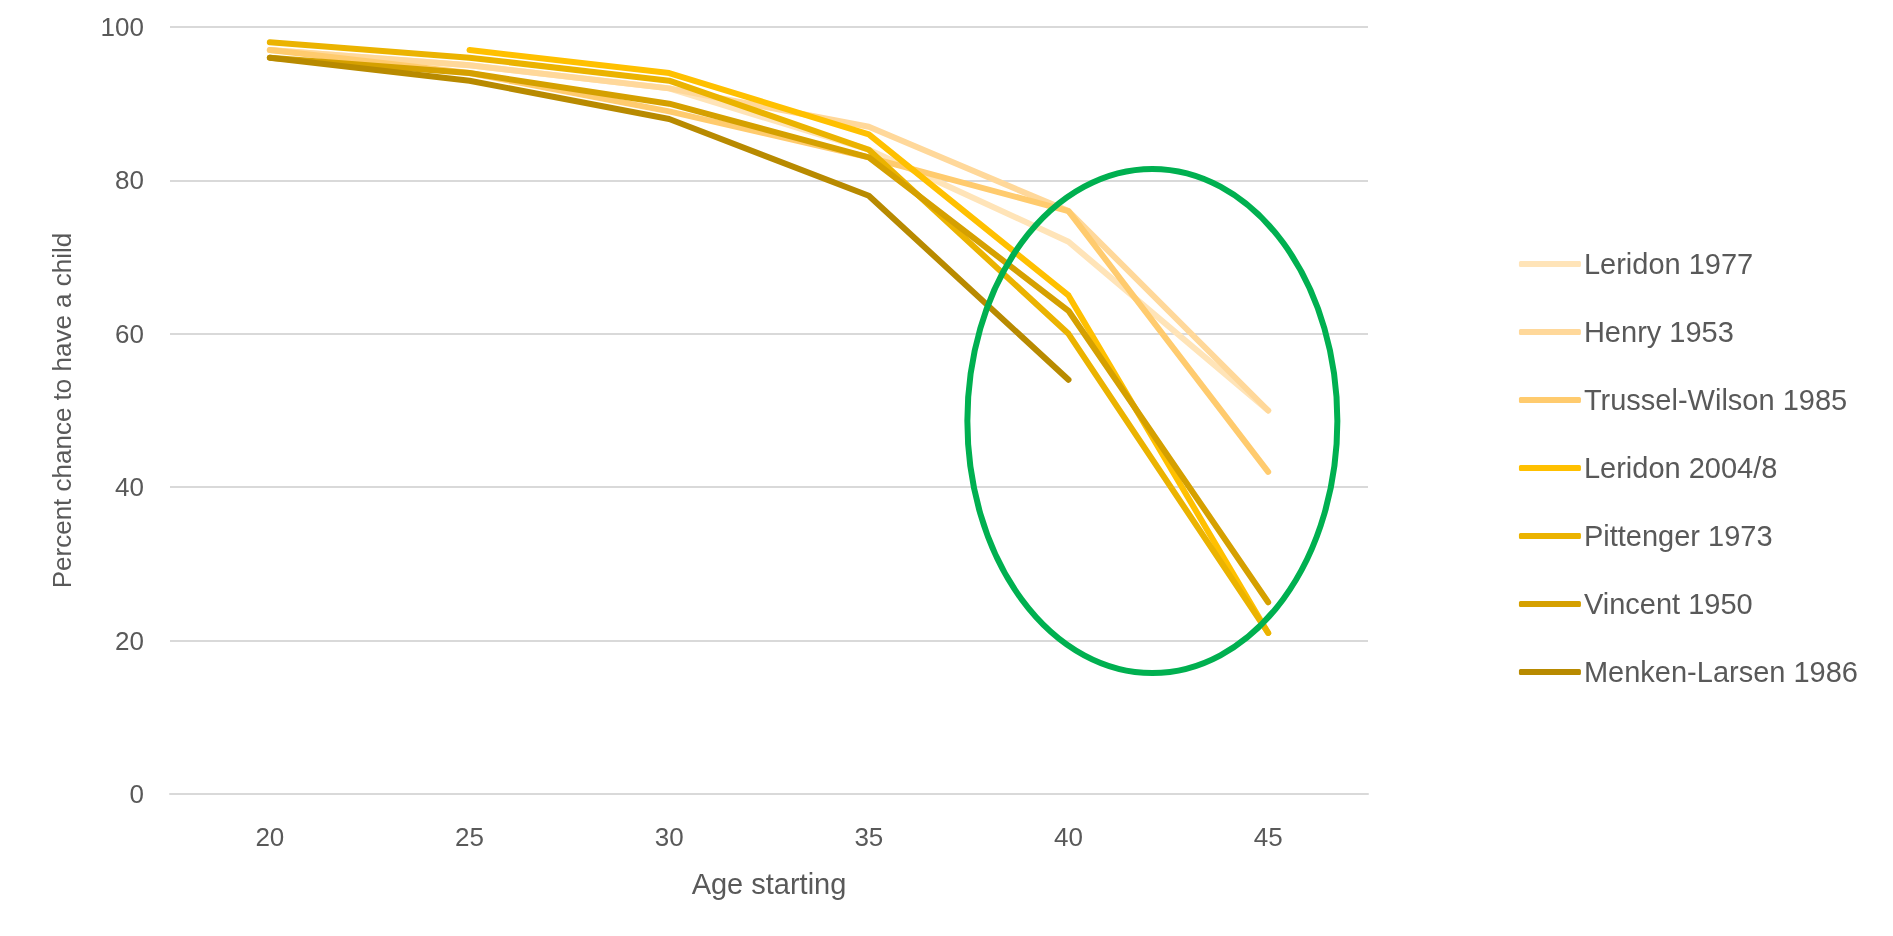  Describe the element at coordinates (270, 837) in the screenshot. I see `x-tick-label: 20` at that location.